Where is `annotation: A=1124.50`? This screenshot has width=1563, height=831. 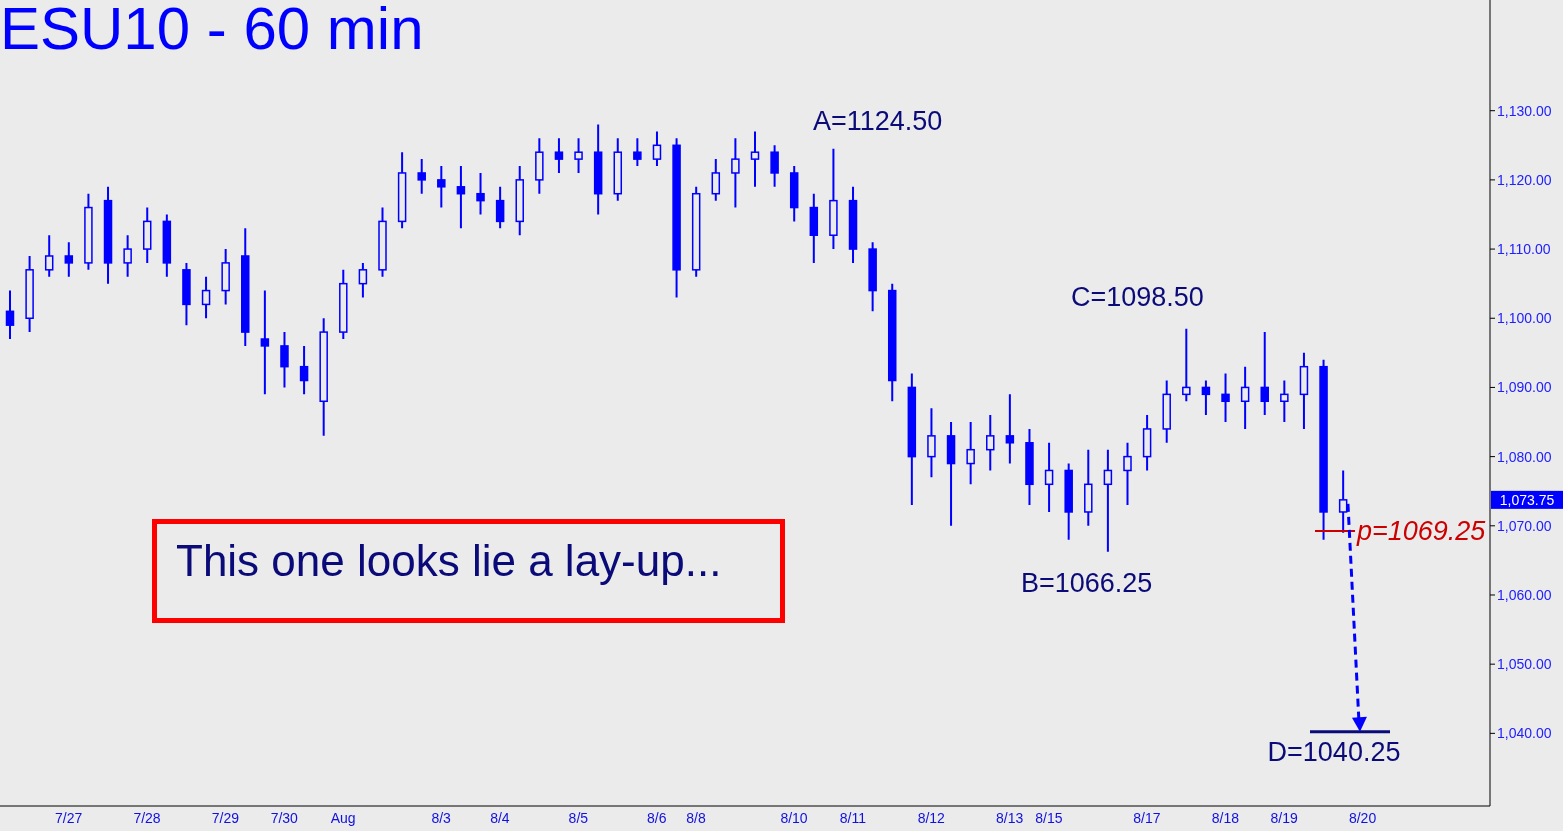 annotation: A=1124.50 is located at coordinates (878, 121).